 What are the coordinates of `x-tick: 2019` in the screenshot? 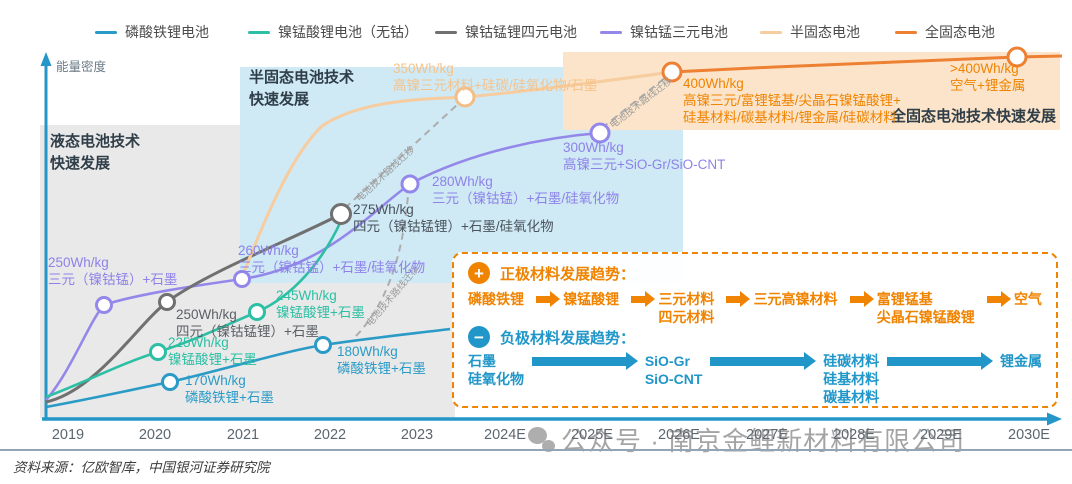 It's located at (68, 435).